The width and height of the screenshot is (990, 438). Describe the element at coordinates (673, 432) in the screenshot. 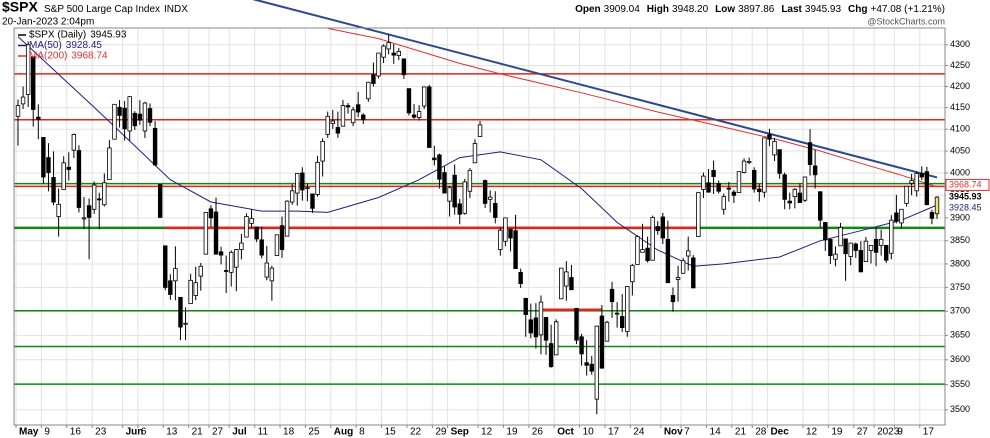

I see `x-tick-label: Nov` at that location.